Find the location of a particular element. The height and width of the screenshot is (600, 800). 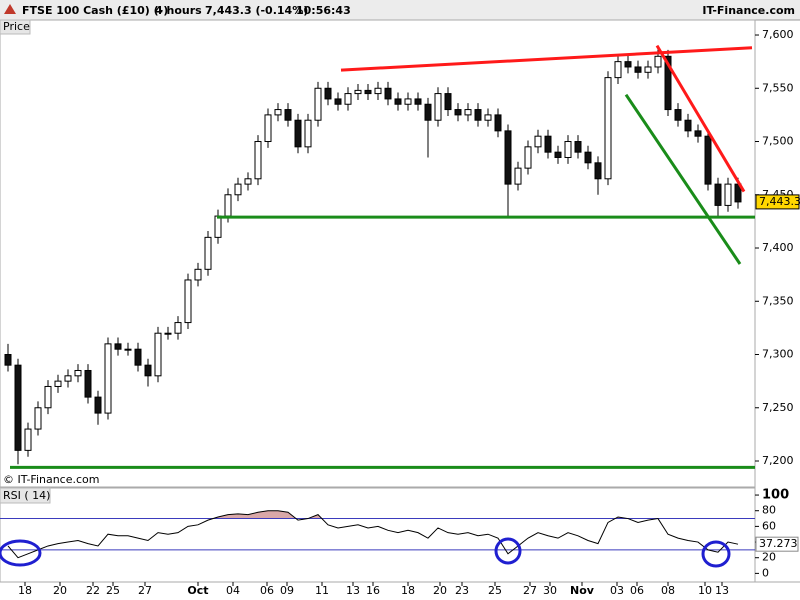

rsi-line is located at coordinates (373, 534).